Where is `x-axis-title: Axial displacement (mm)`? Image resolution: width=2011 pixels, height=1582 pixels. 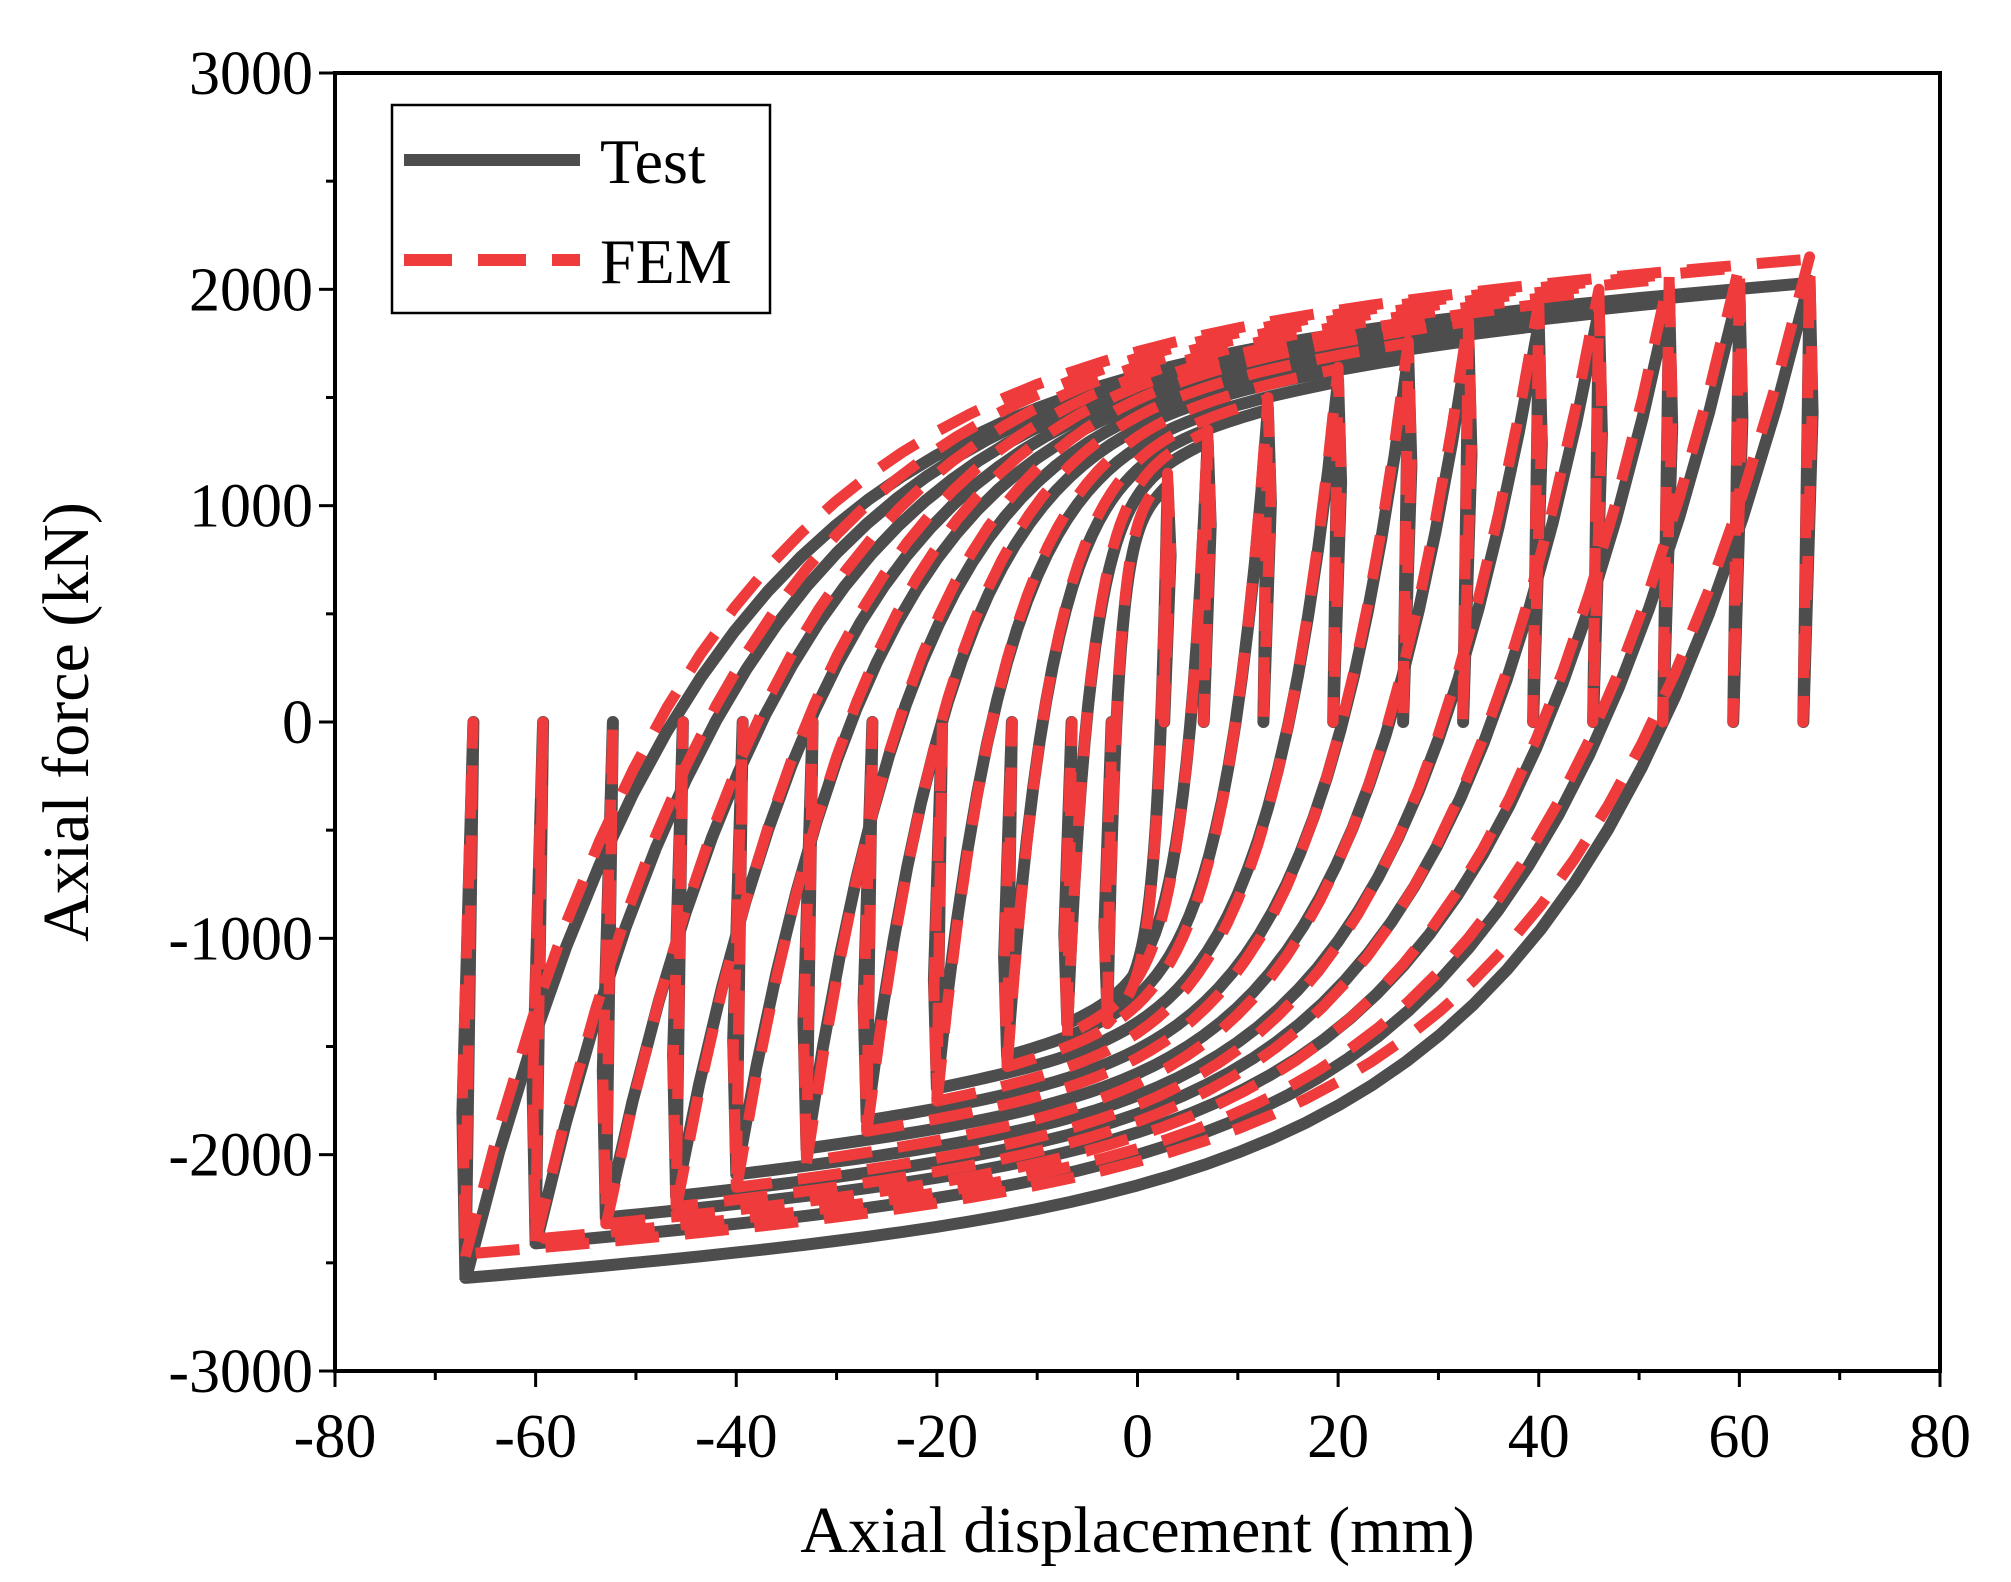 x-axis-title: Axial displacement (mm) is located at coordinates (1137, 1530).